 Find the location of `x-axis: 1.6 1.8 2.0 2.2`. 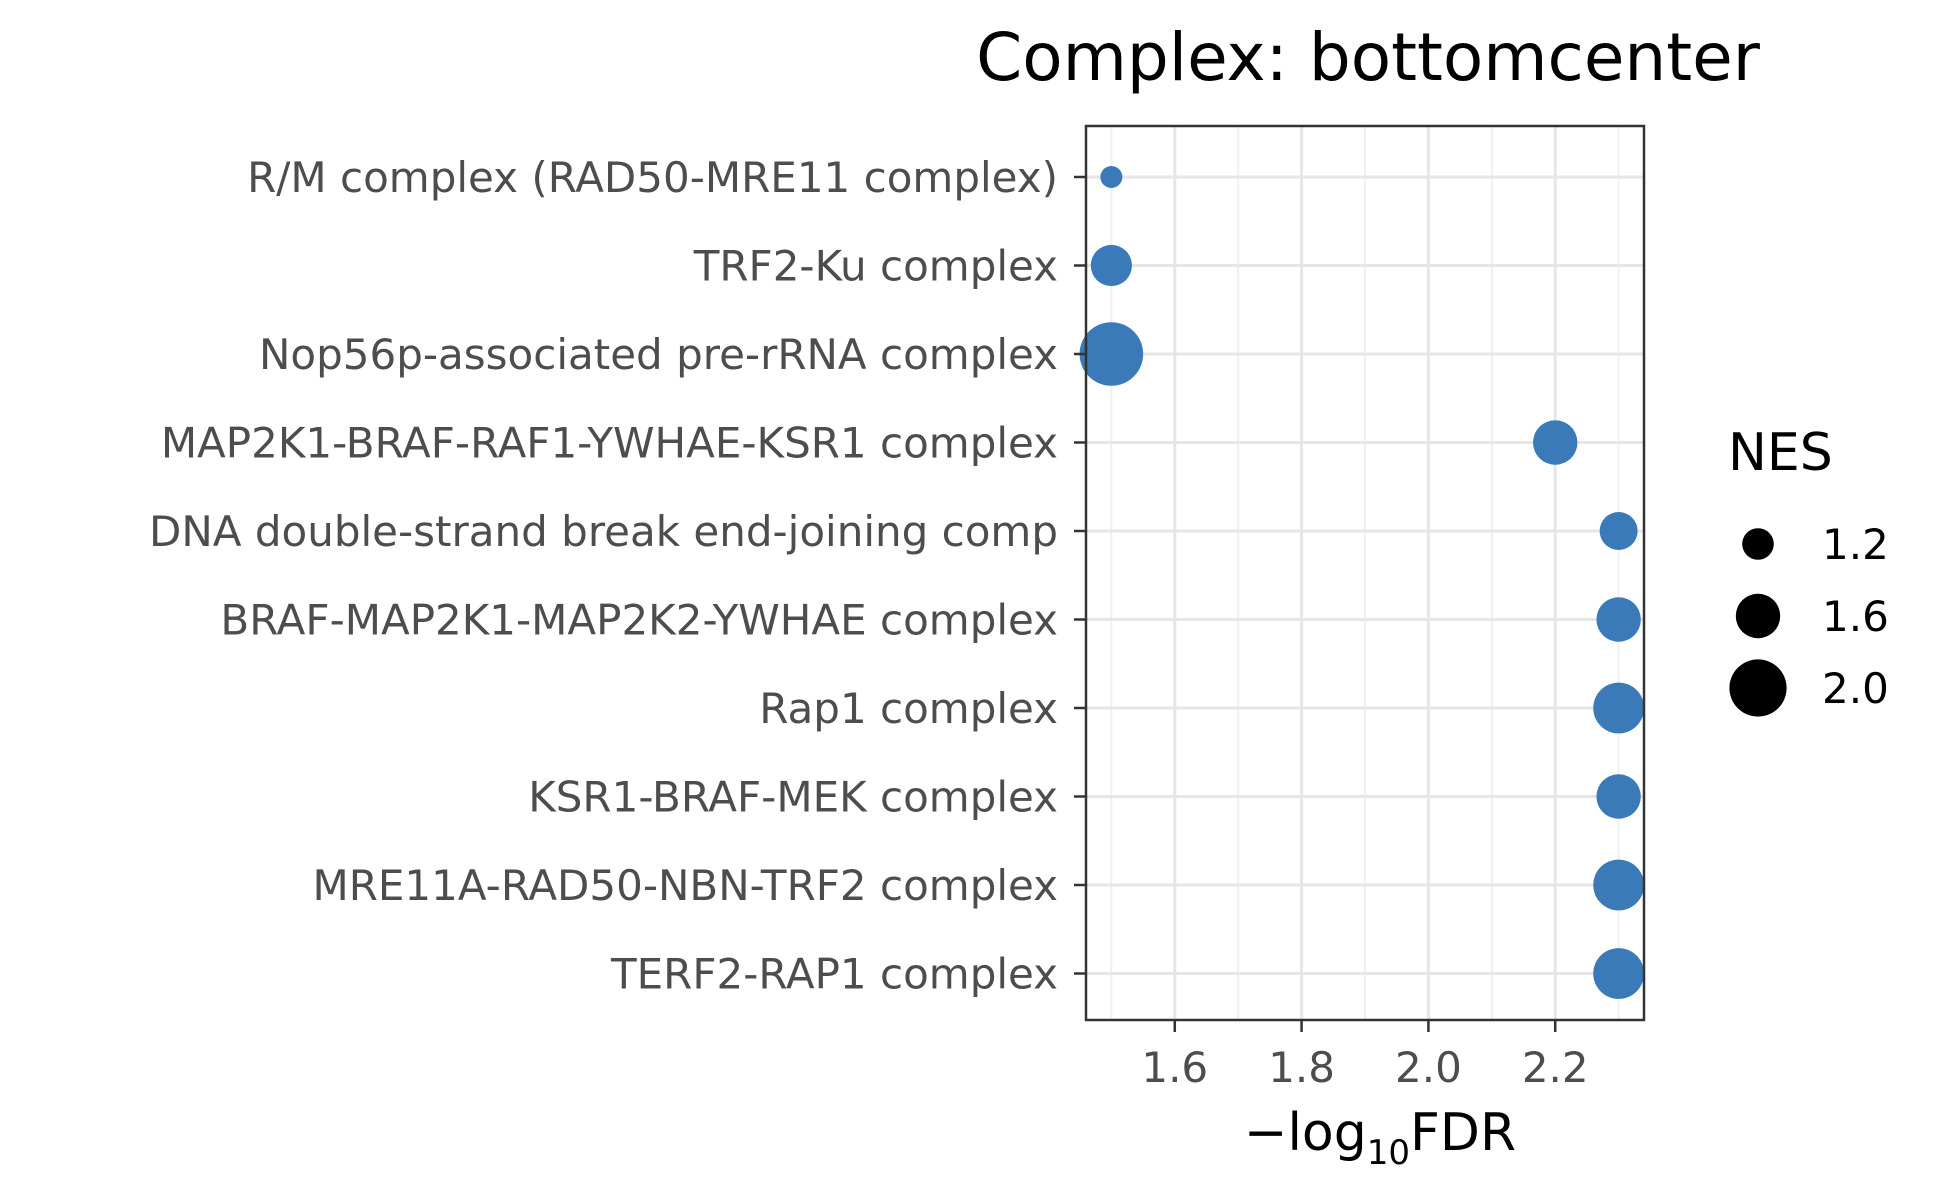

x-axis: 1.6 1.8 2.0 2.2 is located at coordinates (1365, 1056).